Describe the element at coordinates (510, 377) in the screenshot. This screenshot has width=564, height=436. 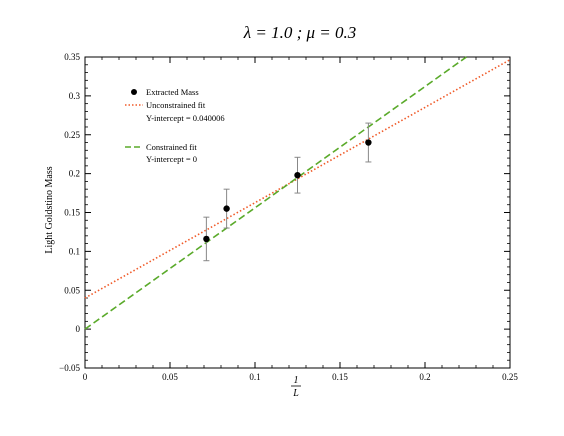
I see `x-tick-label: 0.25` at that location.